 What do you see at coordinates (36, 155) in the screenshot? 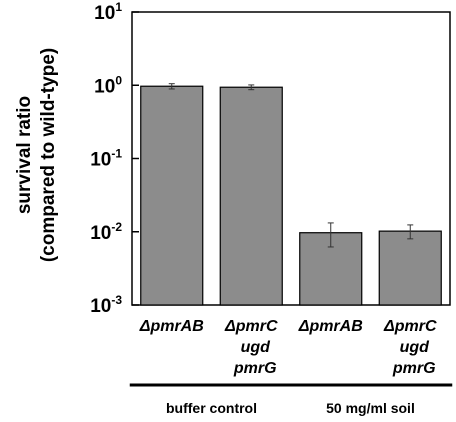
I see `y-axis-label: survival ratio (compared to wild-type)` at bounding box center [36, 155].